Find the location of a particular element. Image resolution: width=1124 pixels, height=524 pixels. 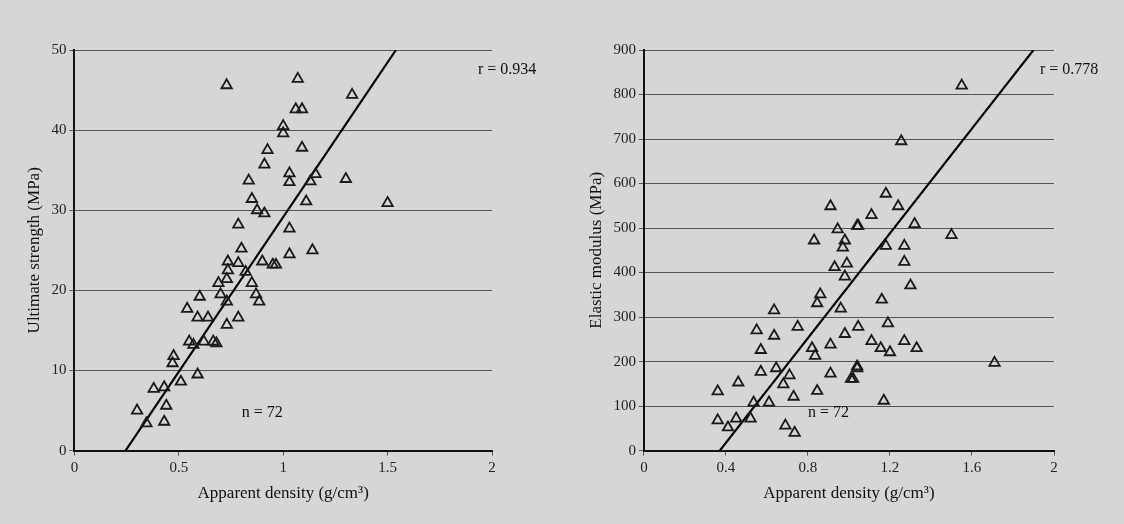

y-tick-label: 50 is located at coordinates (59, 48).